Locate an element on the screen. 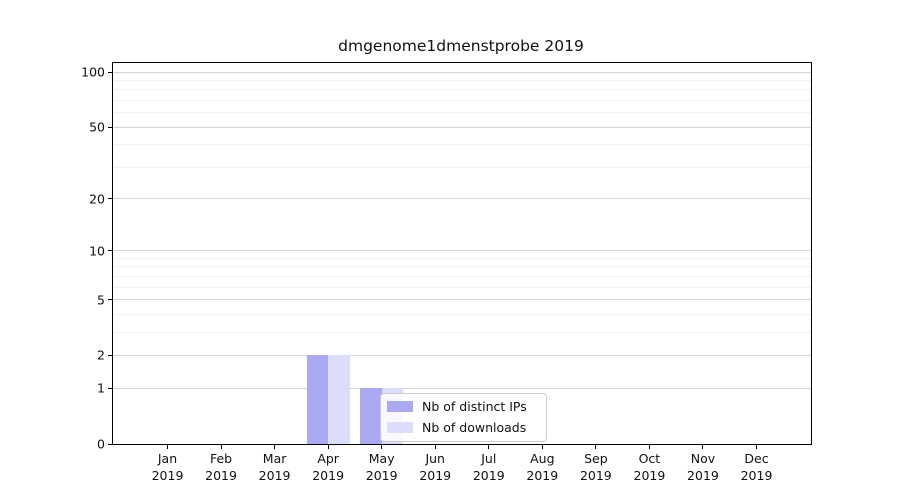 Image resolution: width=900 pixels, height=500 pixels. x-tick-label-month: Jun is located at coordinates (435, 458).